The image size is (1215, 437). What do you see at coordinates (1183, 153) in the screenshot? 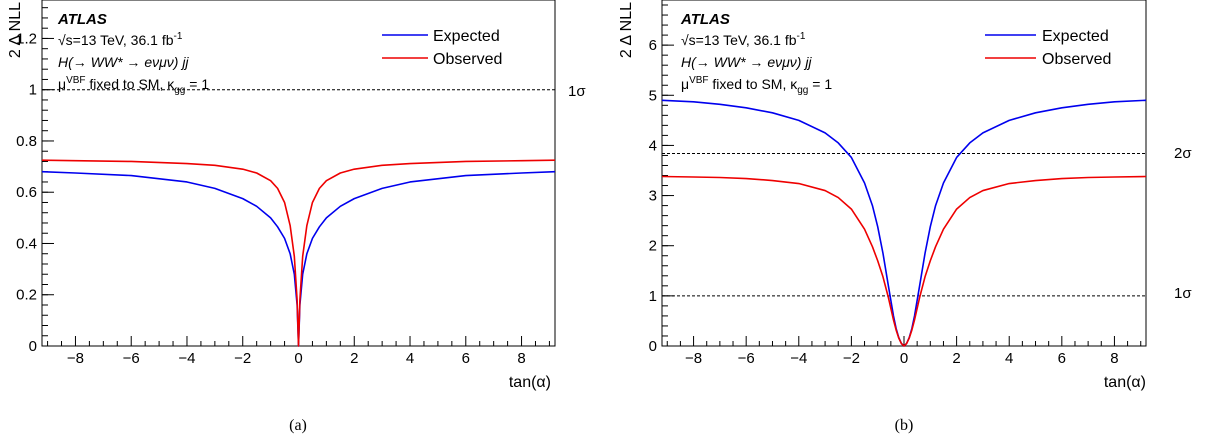
I see `sigma-label-2: 2σ` at bounding box center [1183, 153].